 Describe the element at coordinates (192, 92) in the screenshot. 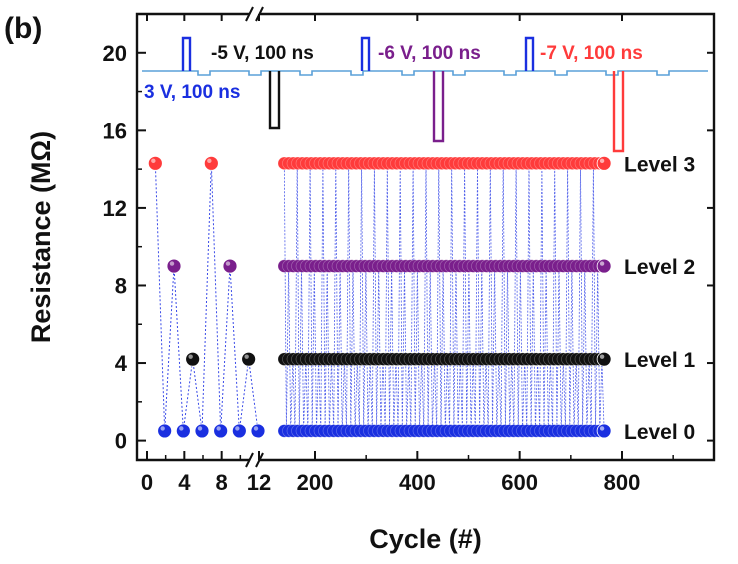

I see `pulse-annotation-0: 3 V, 100 ns` at that location.